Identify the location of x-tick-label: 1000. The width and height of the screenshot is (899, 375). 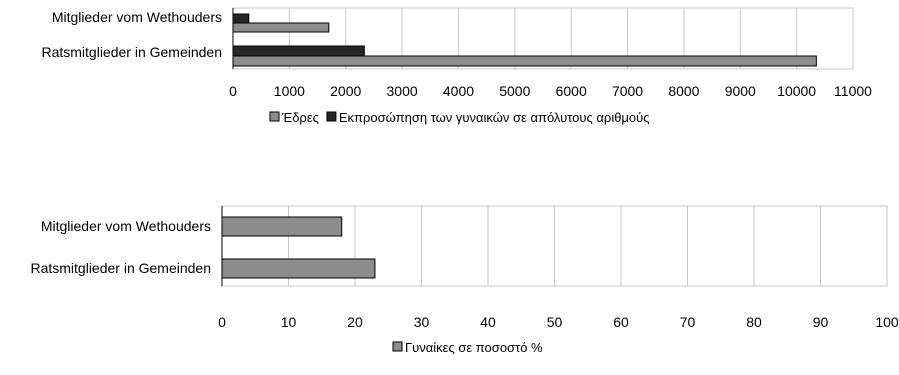
(289, 91).